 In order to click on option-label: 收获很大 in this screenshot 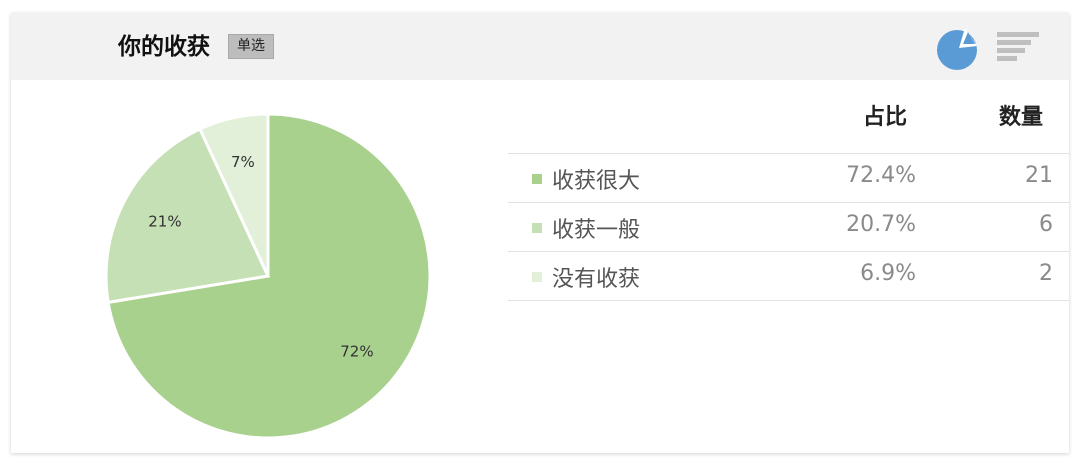, I will do `click(596, 179)`.